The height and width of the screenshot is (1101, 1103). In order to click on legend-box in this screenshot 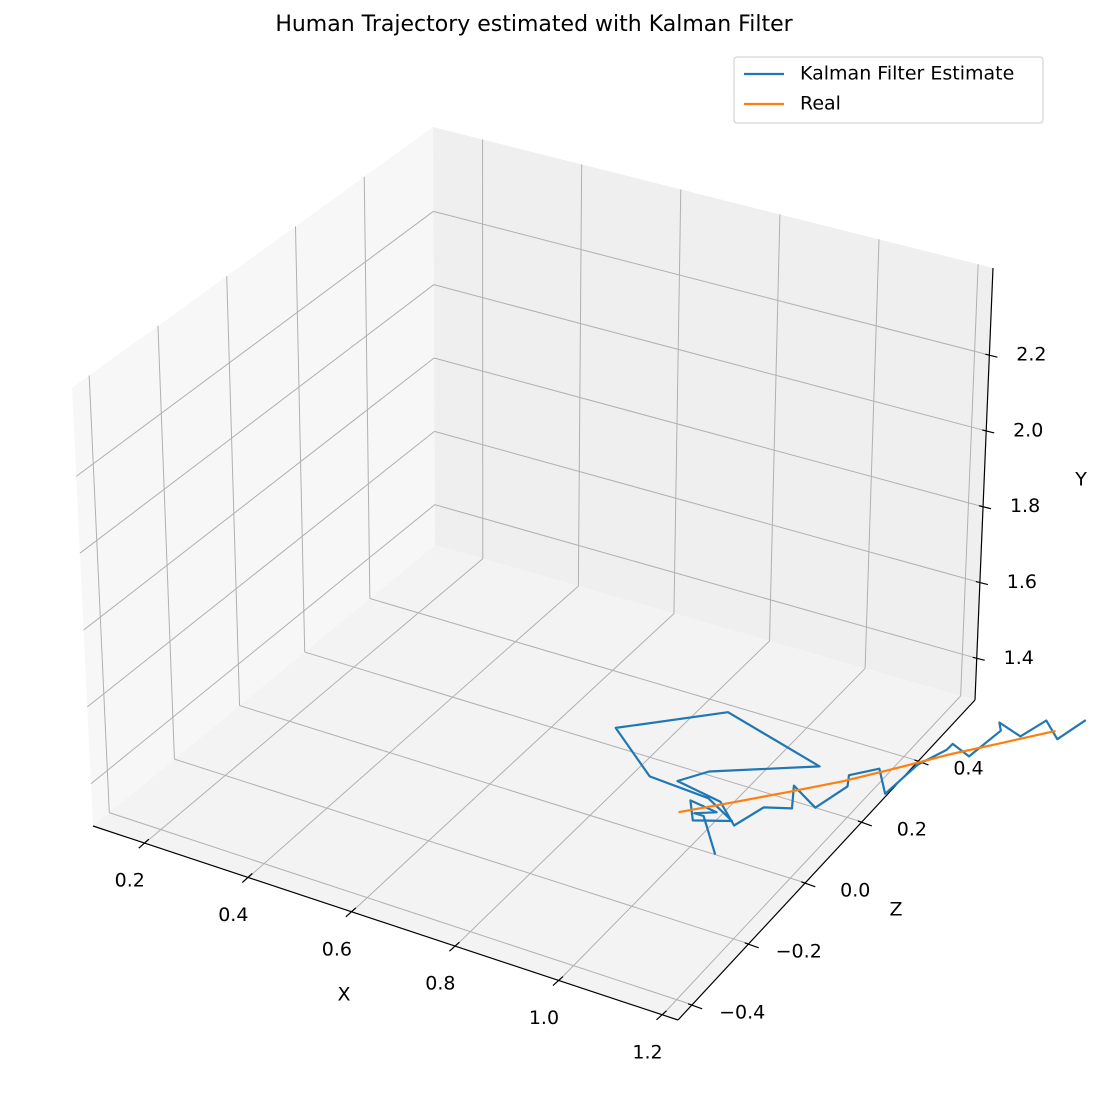, I will do `click(888, 90)`.